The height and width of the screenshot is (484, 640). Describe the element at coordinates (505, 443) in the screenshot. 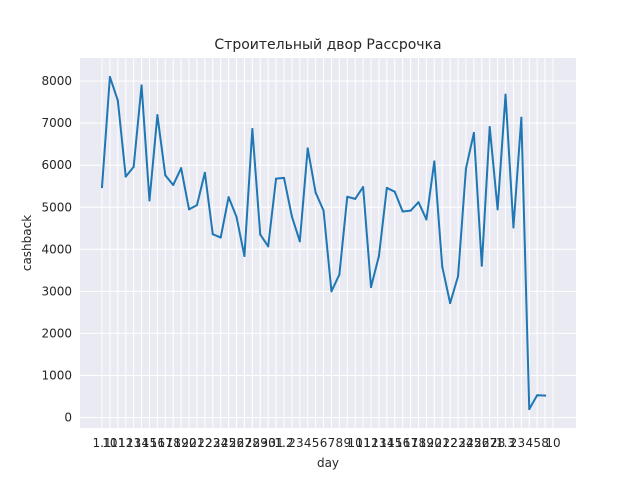

I see `x-tick-label: 1.3` at that location.